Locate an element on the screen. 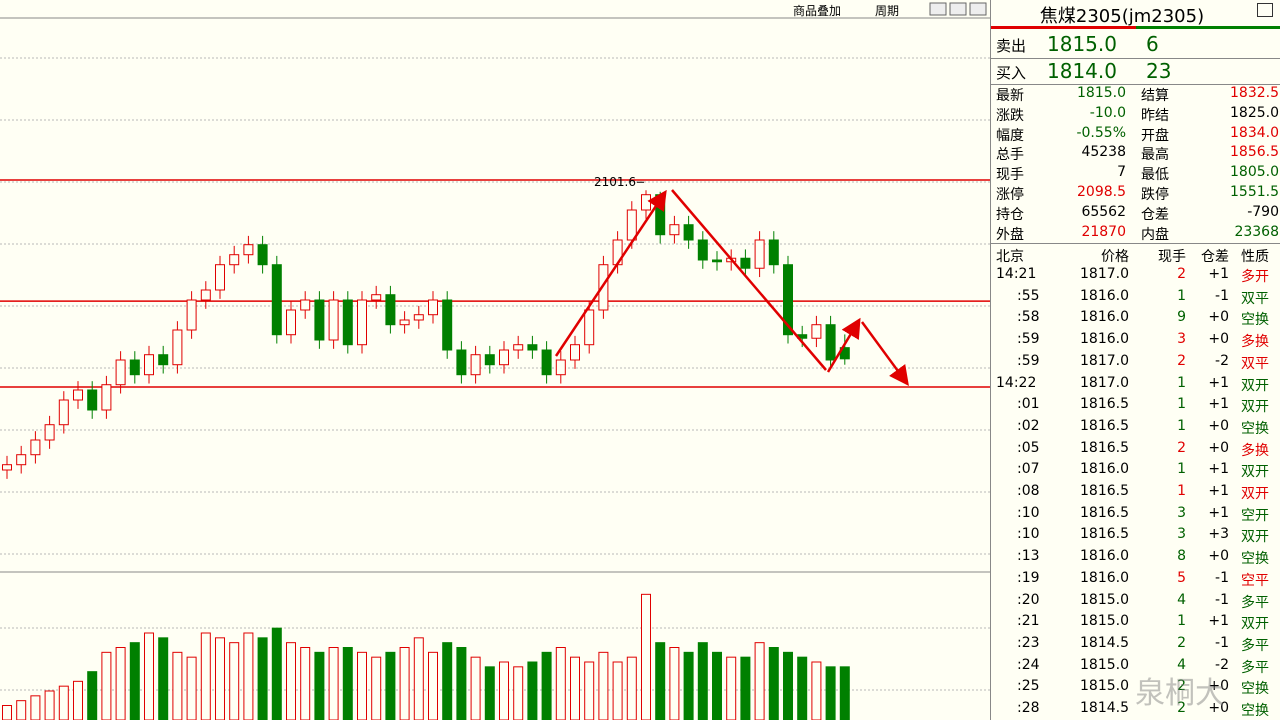  quote-cell: 1805.0 is located at coordinates (1254, 172).